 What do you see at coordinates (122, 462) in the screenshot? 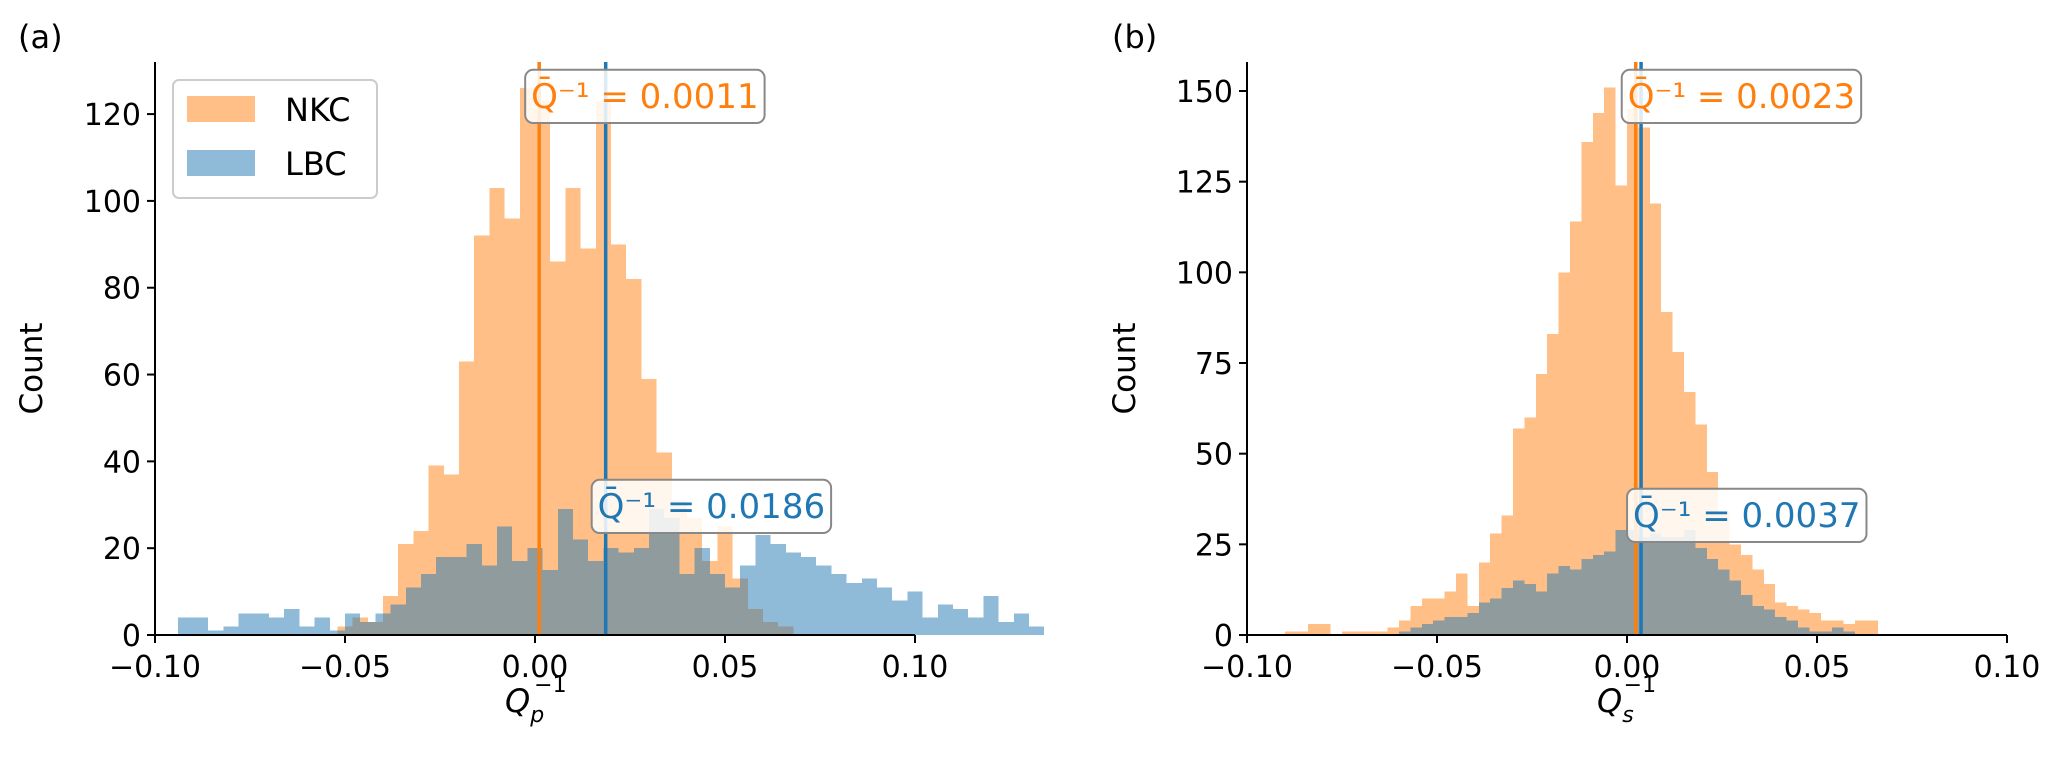
I see `y-tick-label: 40` at bounding box center [122, 462].